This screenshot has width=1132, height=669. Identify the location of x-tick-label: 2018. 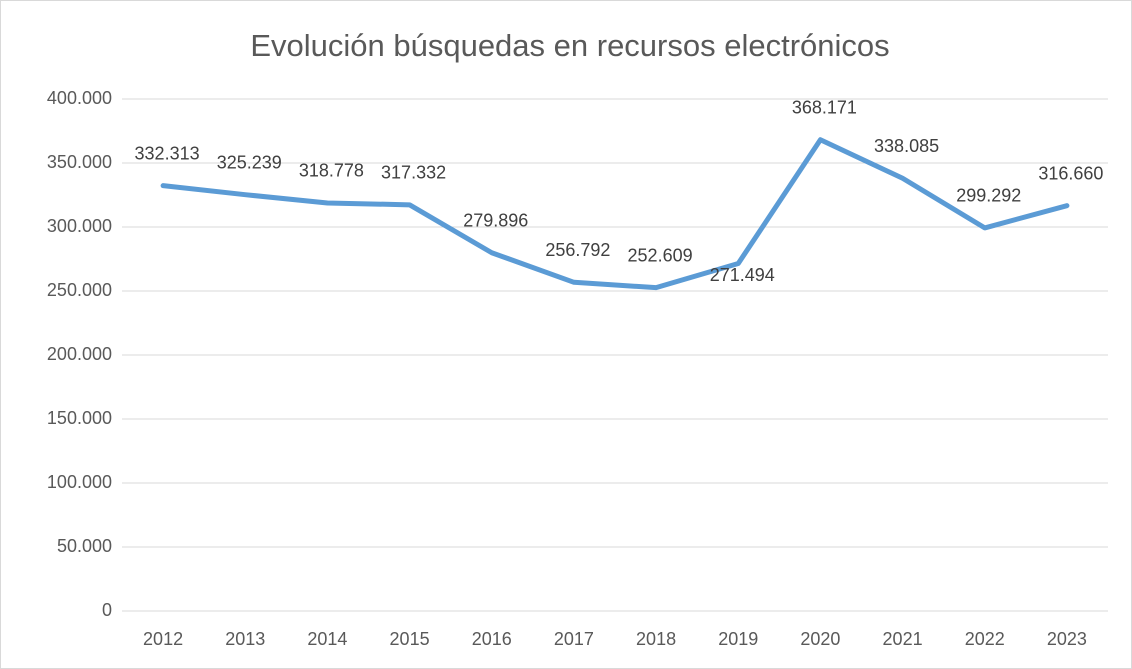
(656, 639).